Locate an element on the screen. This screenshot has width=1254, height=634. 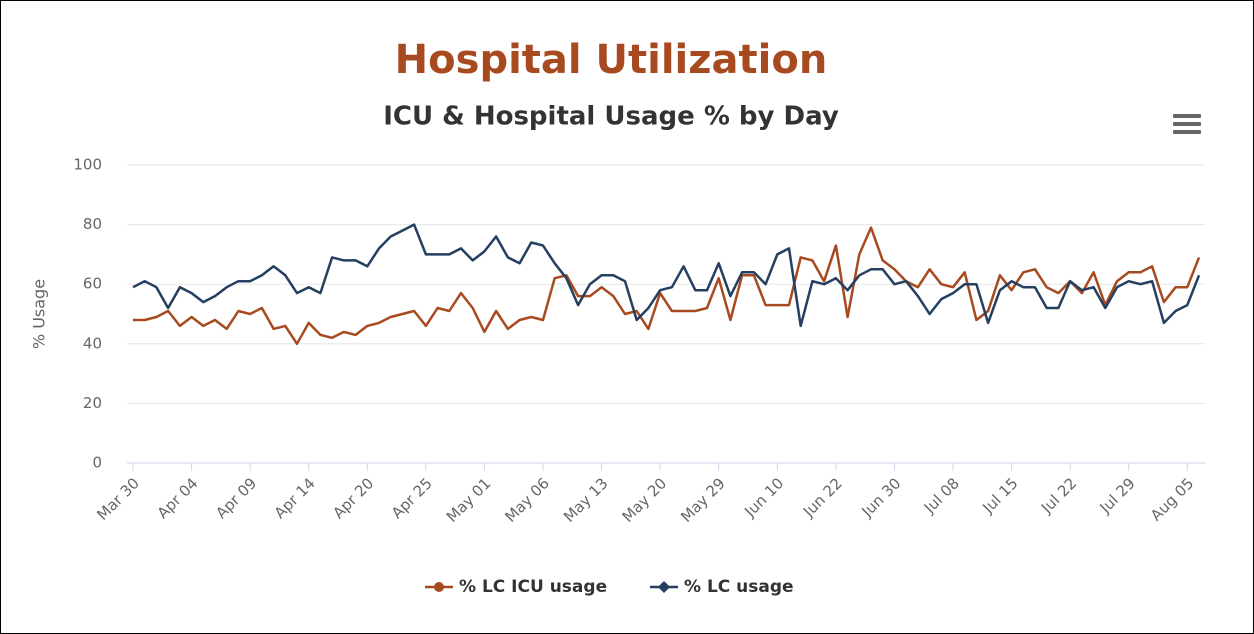
y-tick-label: 20 is located at coordinates (92, 403).